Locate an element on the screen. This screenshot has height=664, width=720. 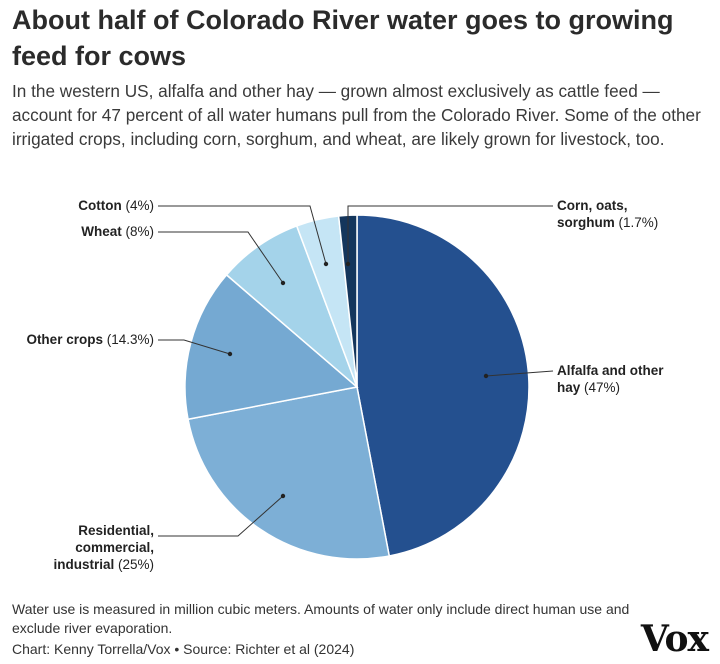
slice-label: Other crops (14.3%) is located at coordinates (90, 339).